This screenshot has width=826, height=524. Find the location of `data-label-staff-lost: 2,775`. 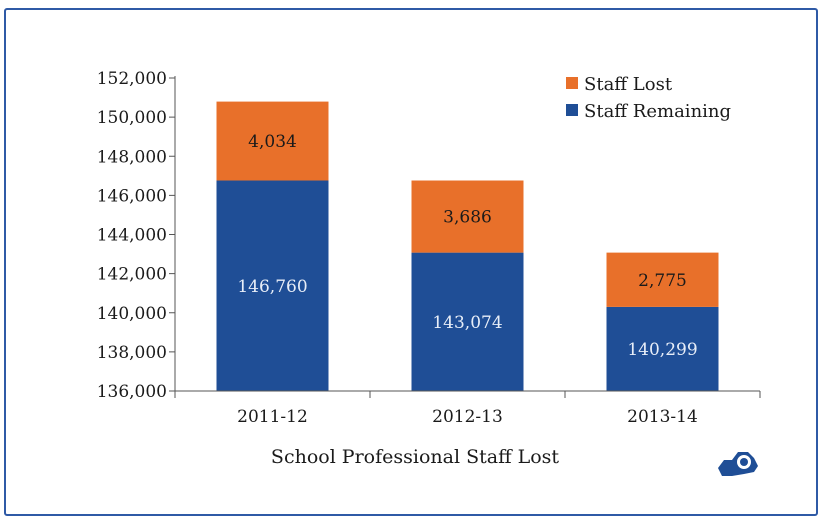

data-label-staff-lost: 2,775 is located at coordinates (662, 281).